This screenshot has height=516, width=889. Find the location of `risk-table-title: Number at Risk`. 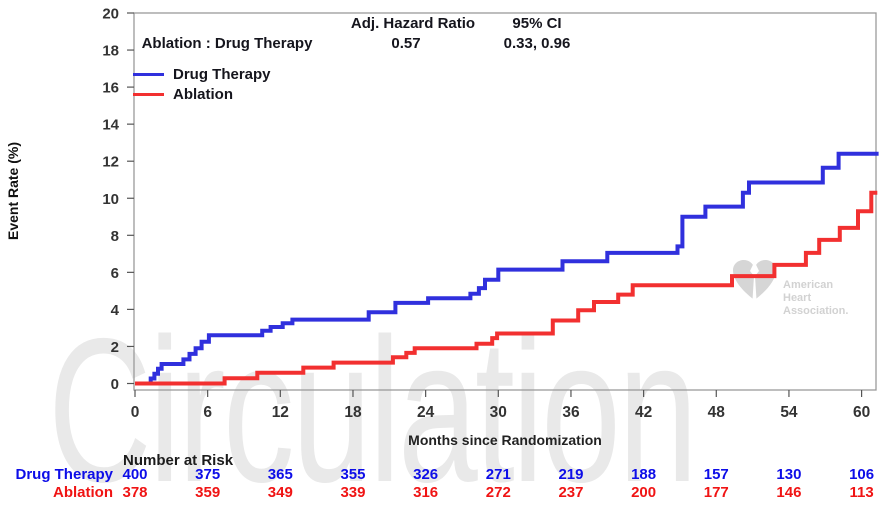

risk-table-title: Number at Risk is located at coordinates (178, 460).